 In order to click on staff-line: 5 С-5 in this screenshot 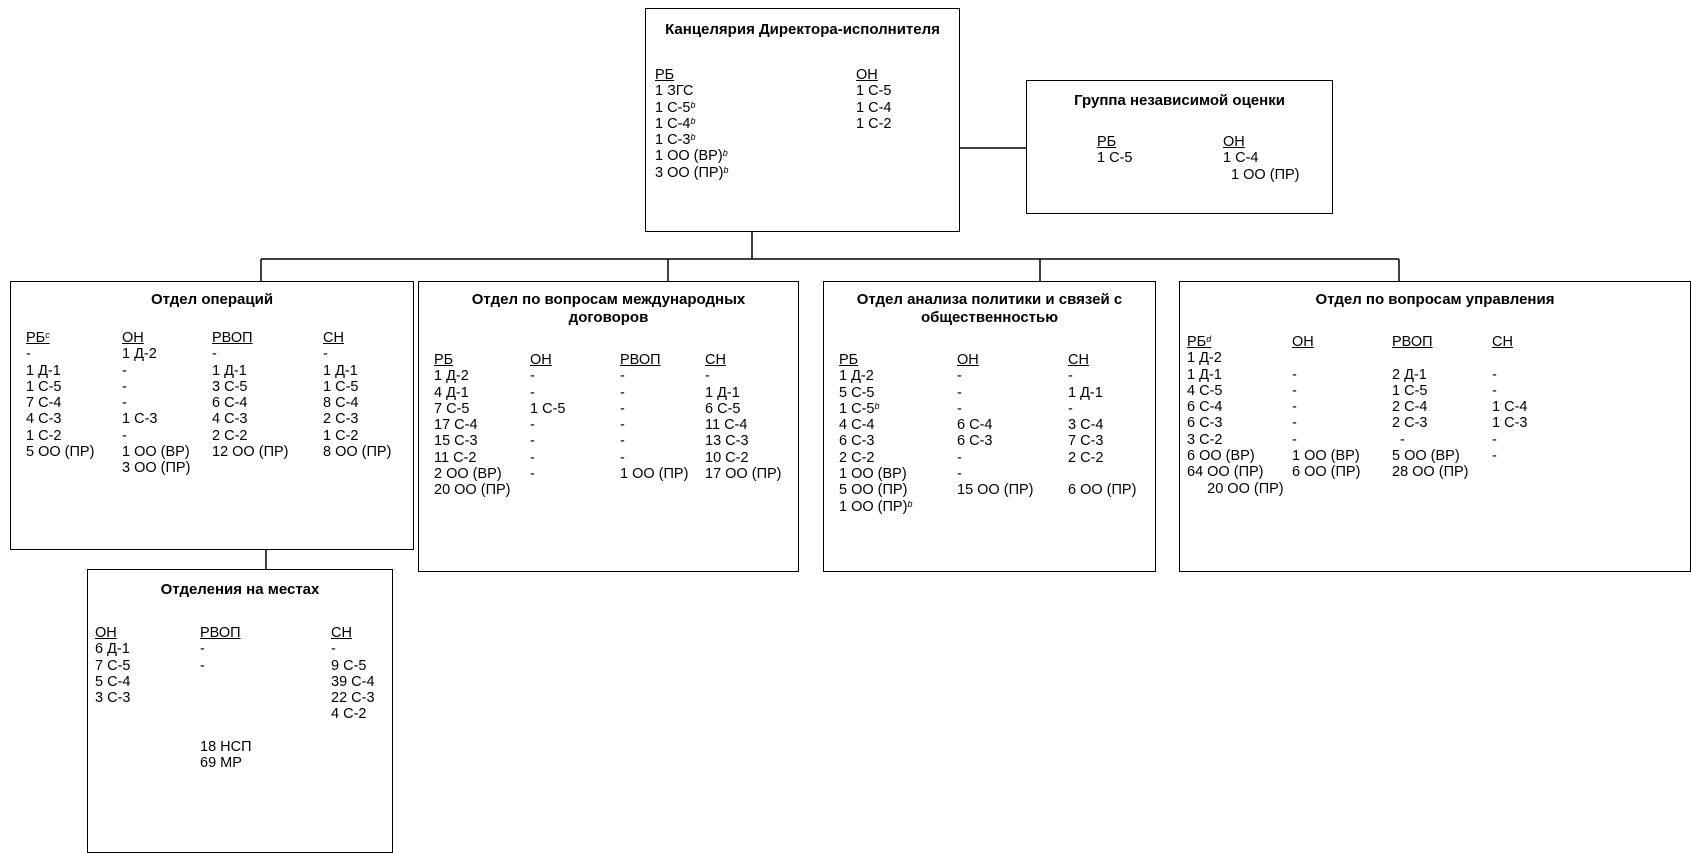, I will do `click(857, 392)`.